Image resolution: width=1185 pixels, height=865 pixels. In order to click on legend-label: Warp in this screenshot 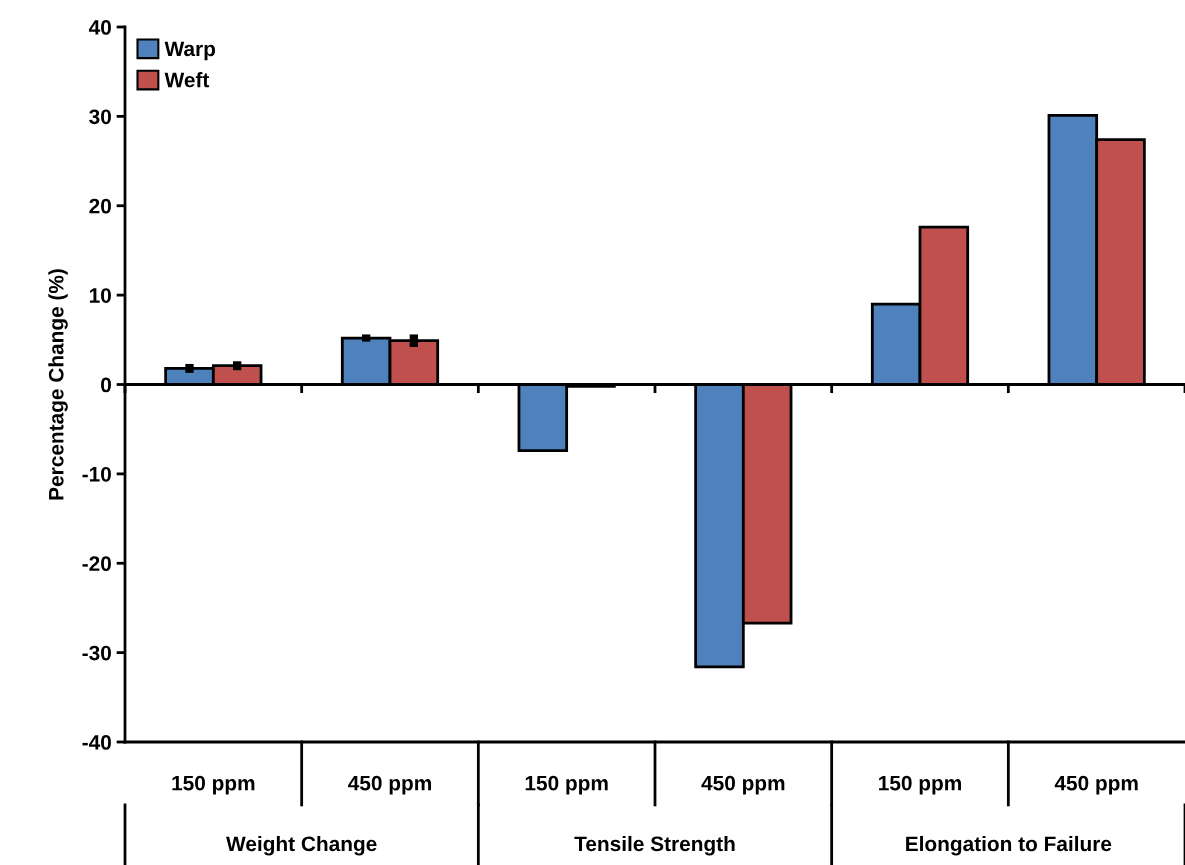, I will do `click(190, 51)`.